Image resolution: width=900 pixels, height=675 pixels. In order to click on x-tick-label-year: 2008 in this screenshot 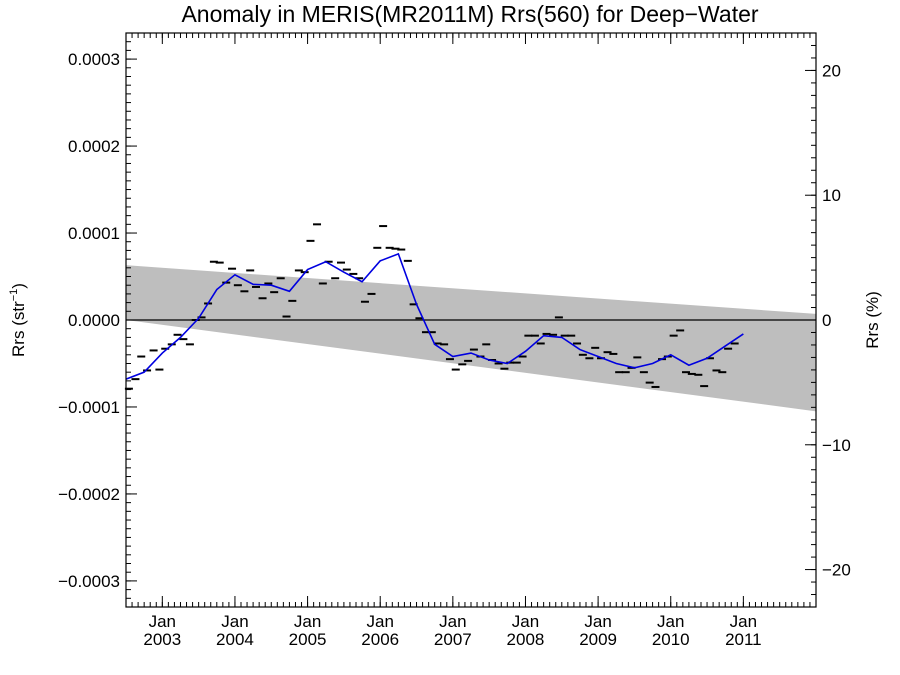, I will do `click(526, 639)`.